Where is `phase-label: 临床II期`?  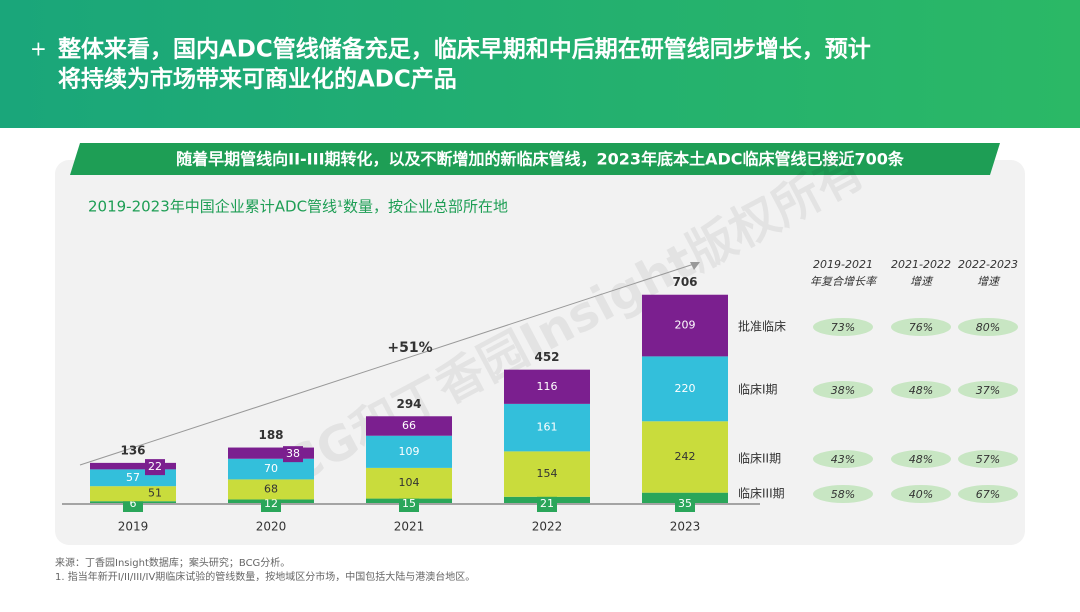
phase-label: 临床II期 is located at coordinates (759, 459).